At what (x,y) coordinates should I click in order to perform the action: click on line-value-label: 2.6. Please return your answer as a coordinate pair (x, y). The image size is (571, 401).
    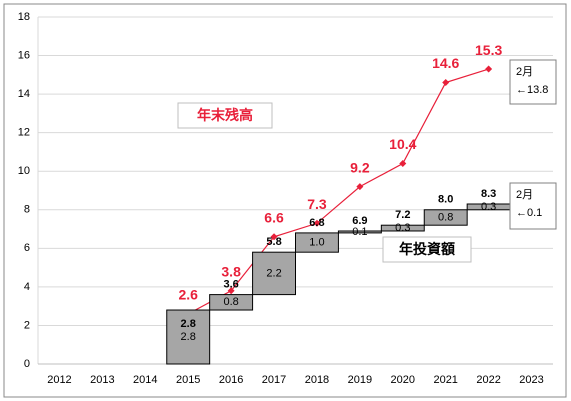
    Looking at the image, I should click on (188, 295).